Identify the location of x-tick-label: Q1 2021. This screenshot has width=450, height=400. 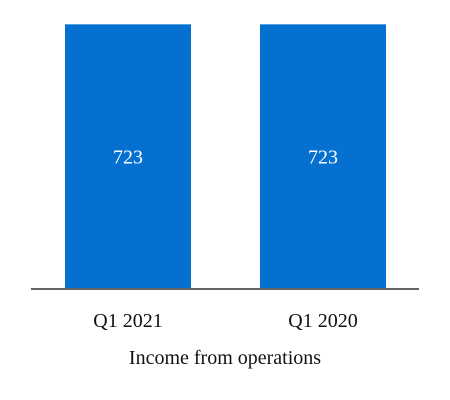
(127, 321).